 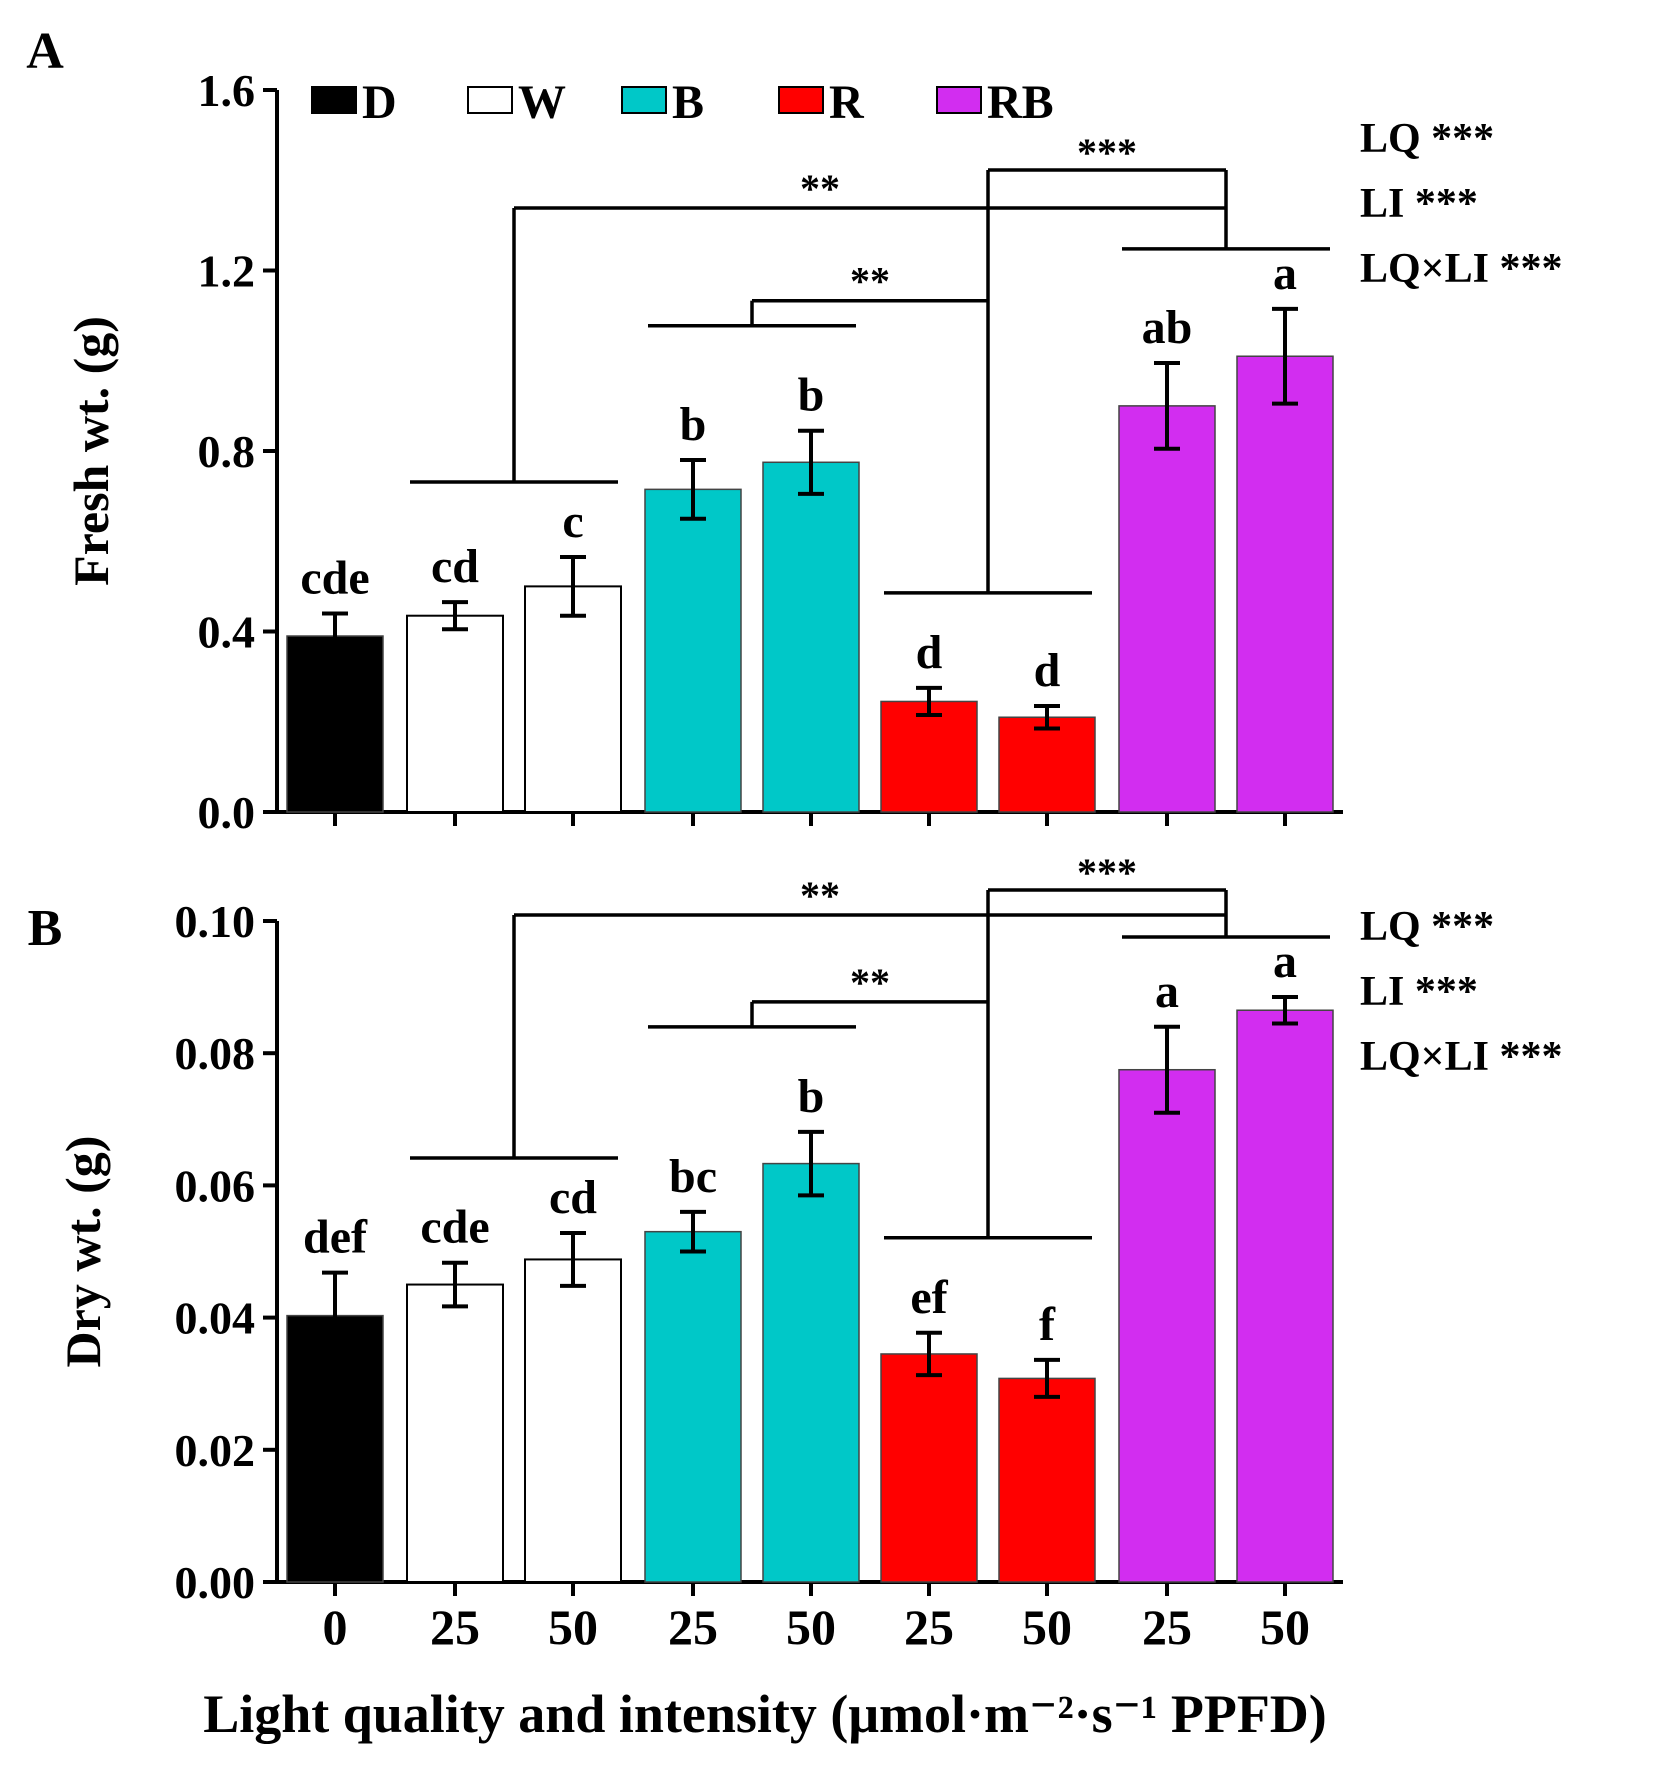 What do you see at coordinates (45, 51) in the screenshot?
I see `panel-label: A` at bounding box center [45, 51].